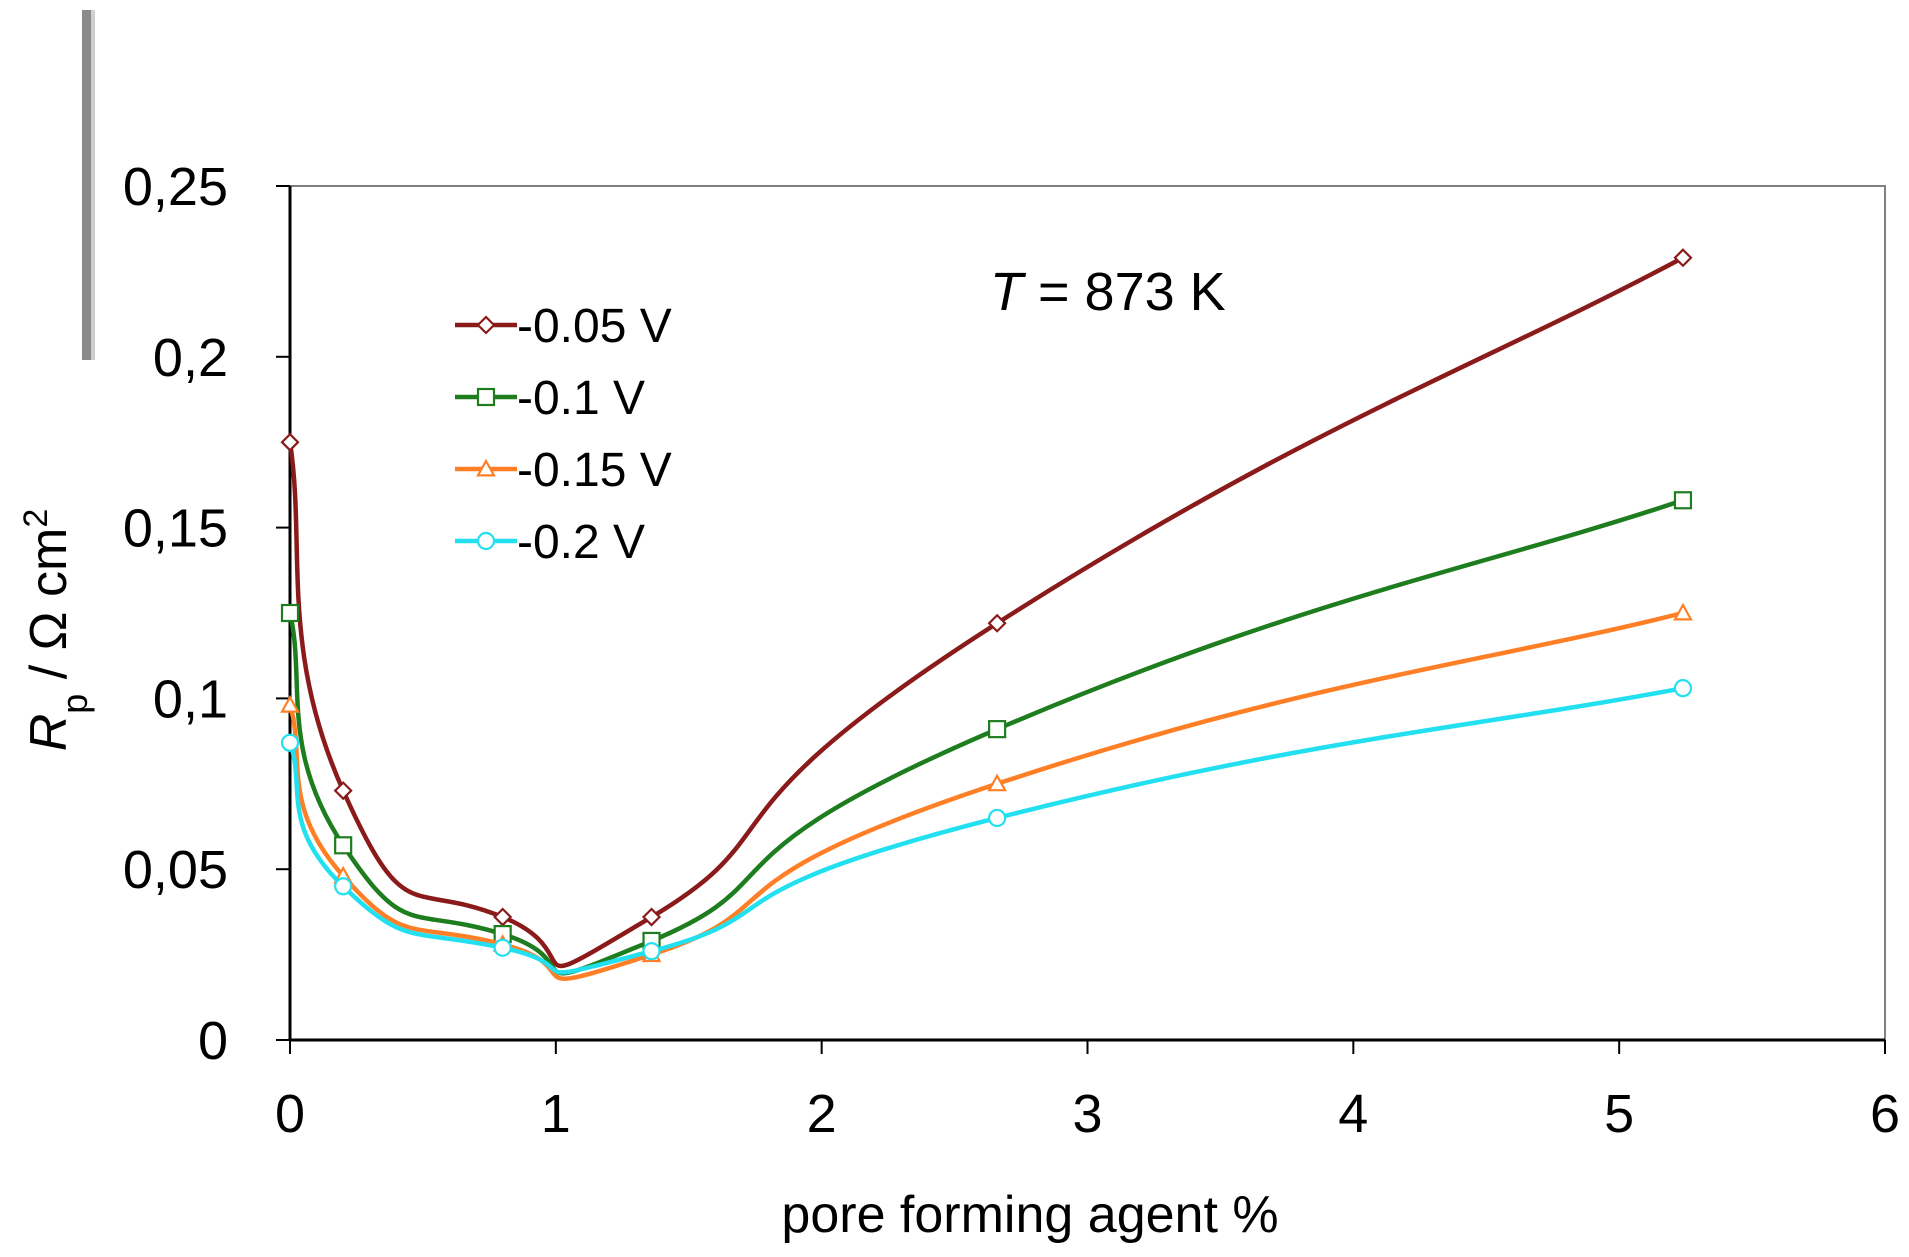  Describe the element at coordinates (594, 326) in the screenshot. I see `legend-label: -0.05 V` at that location.